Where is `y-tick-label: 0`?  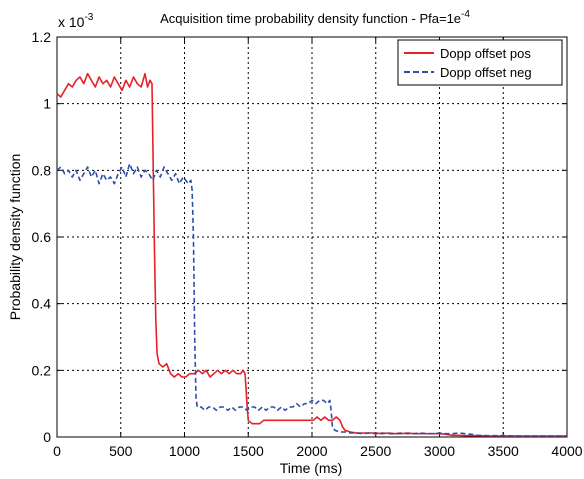
y-tick-label: 0 is located at coordinates (47, 437).